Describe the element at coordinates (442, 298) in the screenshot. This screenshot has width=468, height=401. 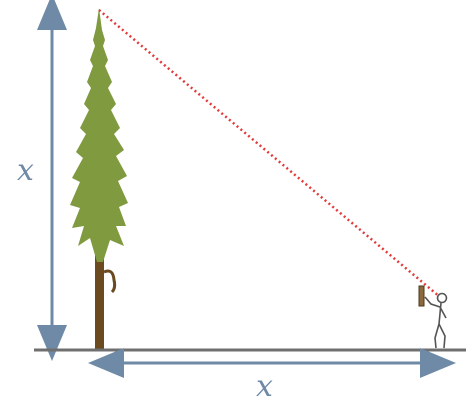
I see `person-head` at that location.